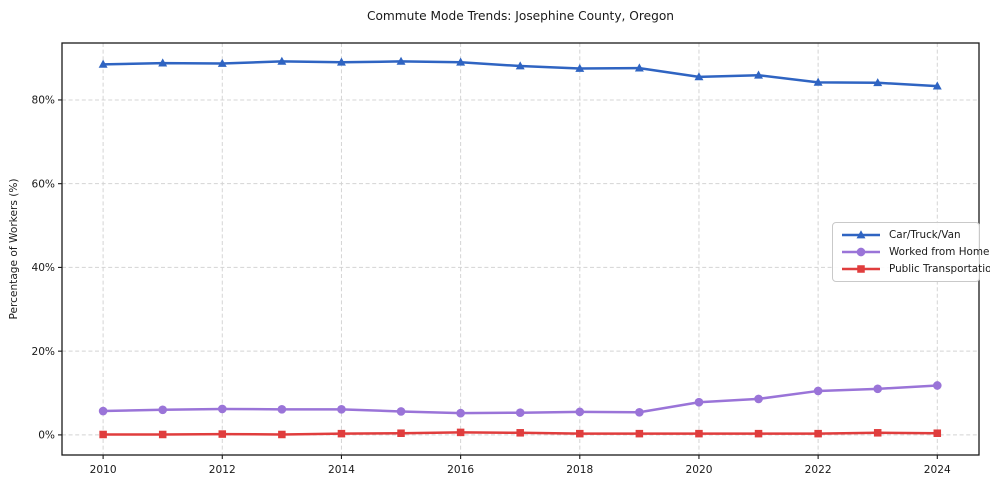 The image size is (990, 490). Describe the element at coordinates (939, 251) in the screenshot. I see `legend-label: Worked from Home` at that location.